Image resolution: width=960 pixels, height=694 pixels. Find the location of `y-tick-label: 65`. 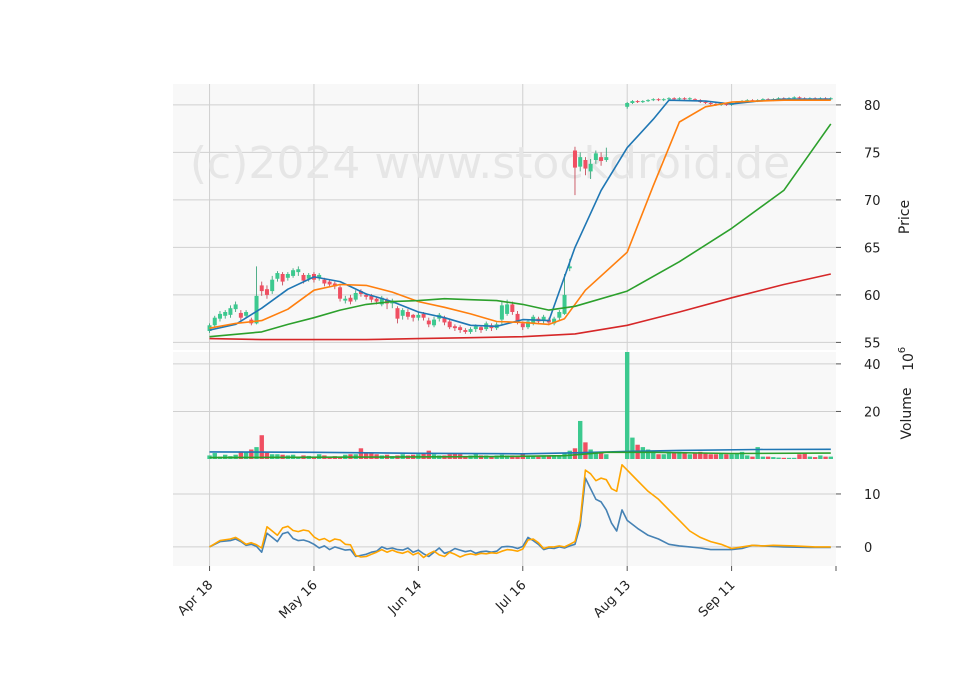

y-tick-label: 65 is located at coordinates (872, 248).